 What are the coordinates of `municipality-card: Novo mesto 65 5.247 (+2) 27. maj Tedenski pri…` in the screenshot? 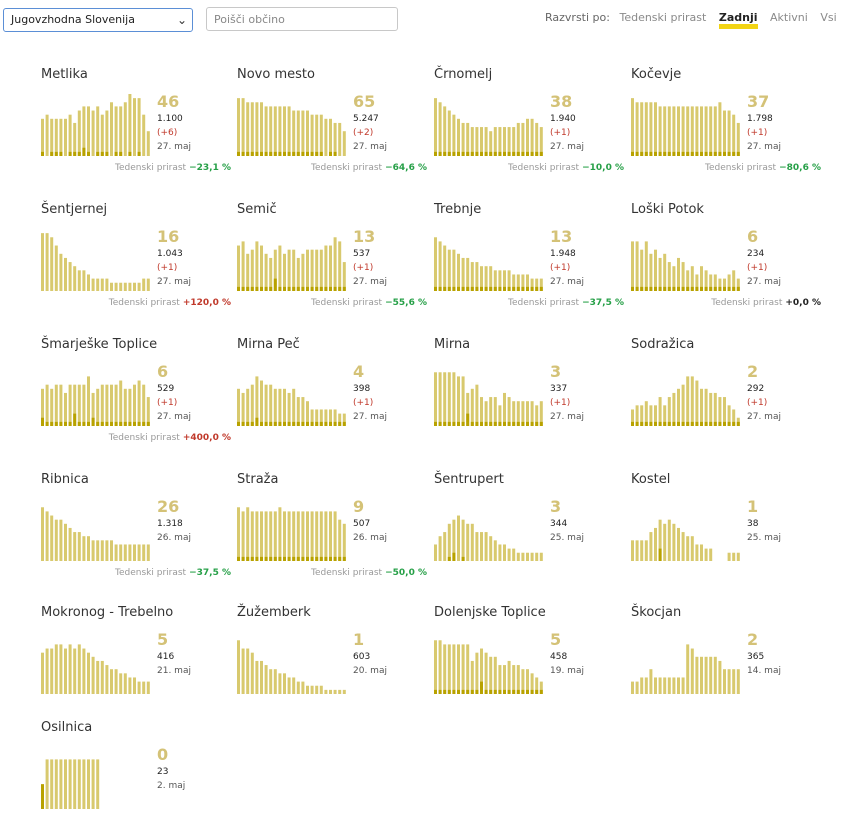 It's located at (332, 129).